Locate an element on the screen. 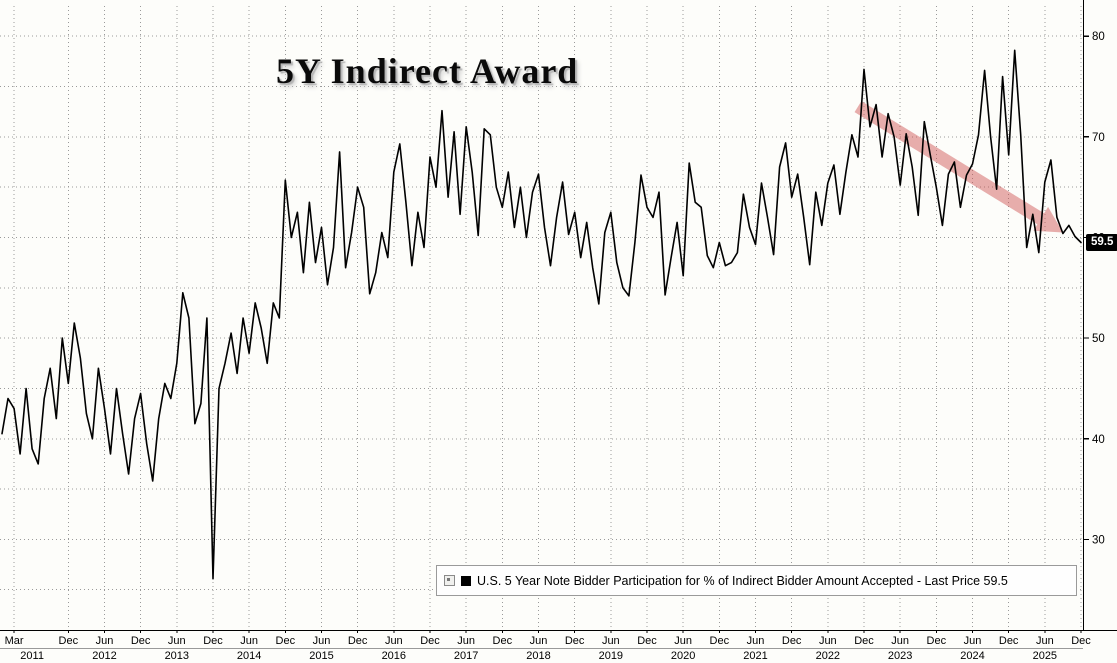  trend-arrow-annotation is located at coordinates (958, 167).